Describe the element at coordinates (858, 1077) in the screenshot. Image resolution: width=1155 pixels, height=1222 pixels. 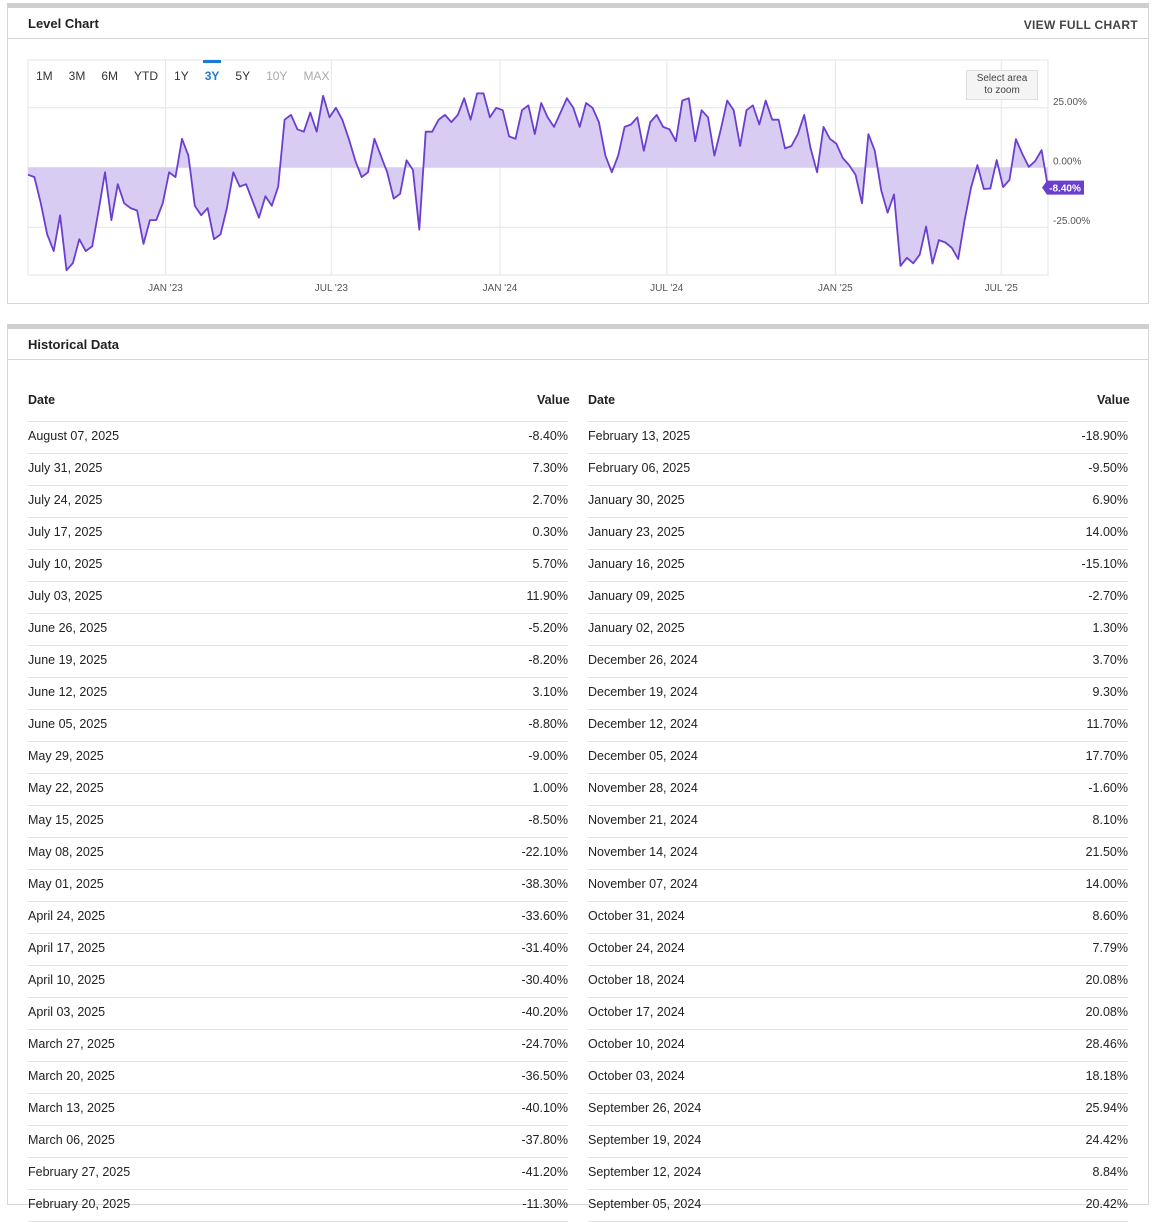
I see `table-row: October 03, 2024 18.18%` at that location.